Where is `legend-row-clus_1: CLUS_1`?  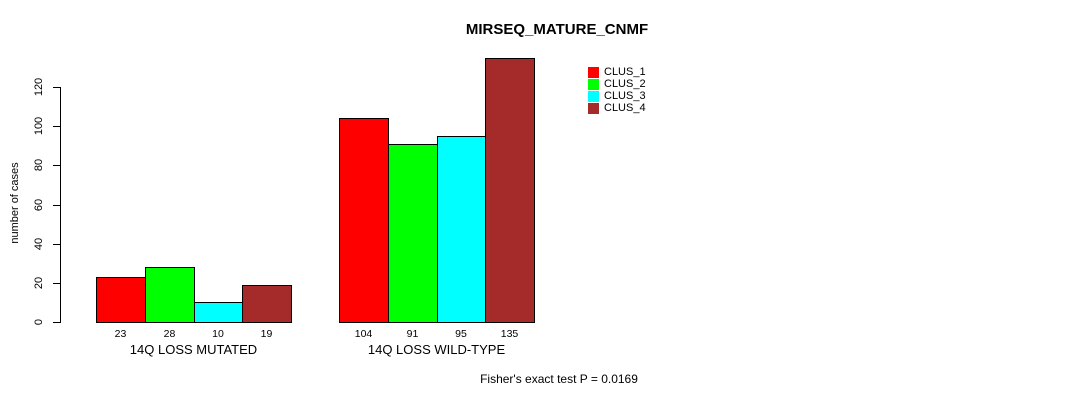 legend-row-clus_1: CLUS_1 is located at coordinates (617, 72).